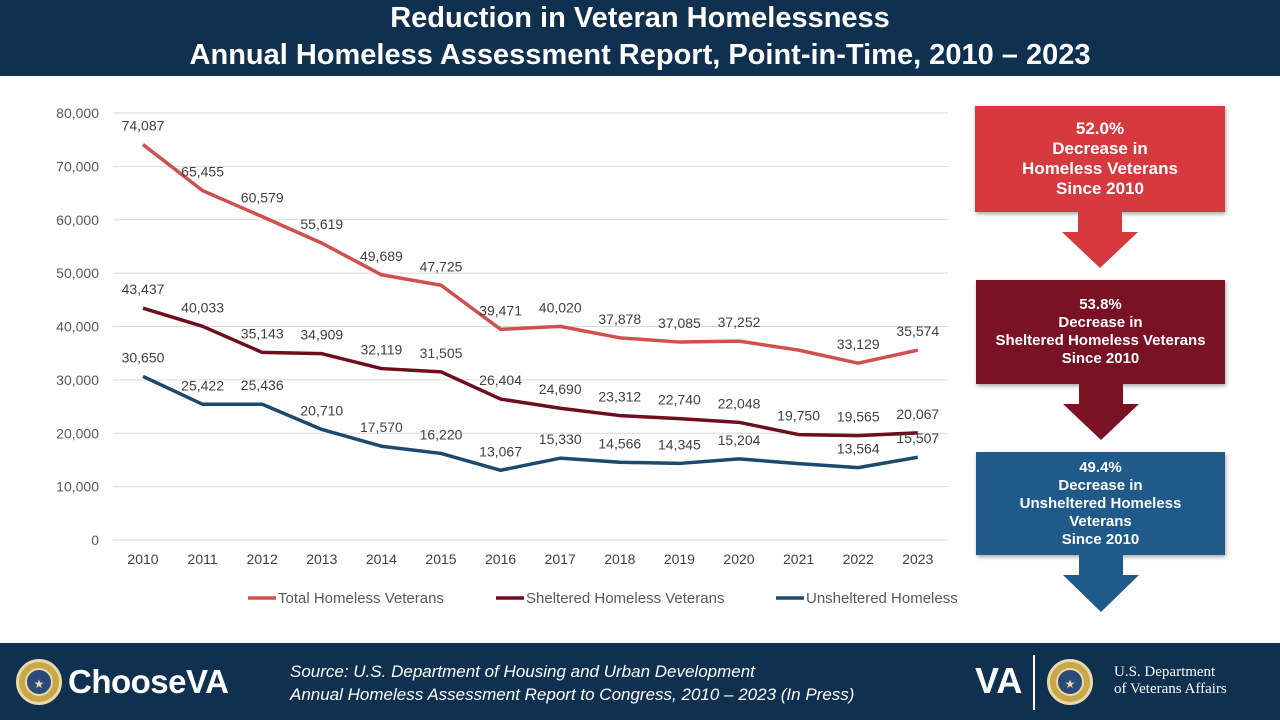 This screenshot has width=1280, height=720. What do you see at coordinates (738, 559) in the screenshot?
I see `x-tick-label: 2020` at bounding box center [738, 559].